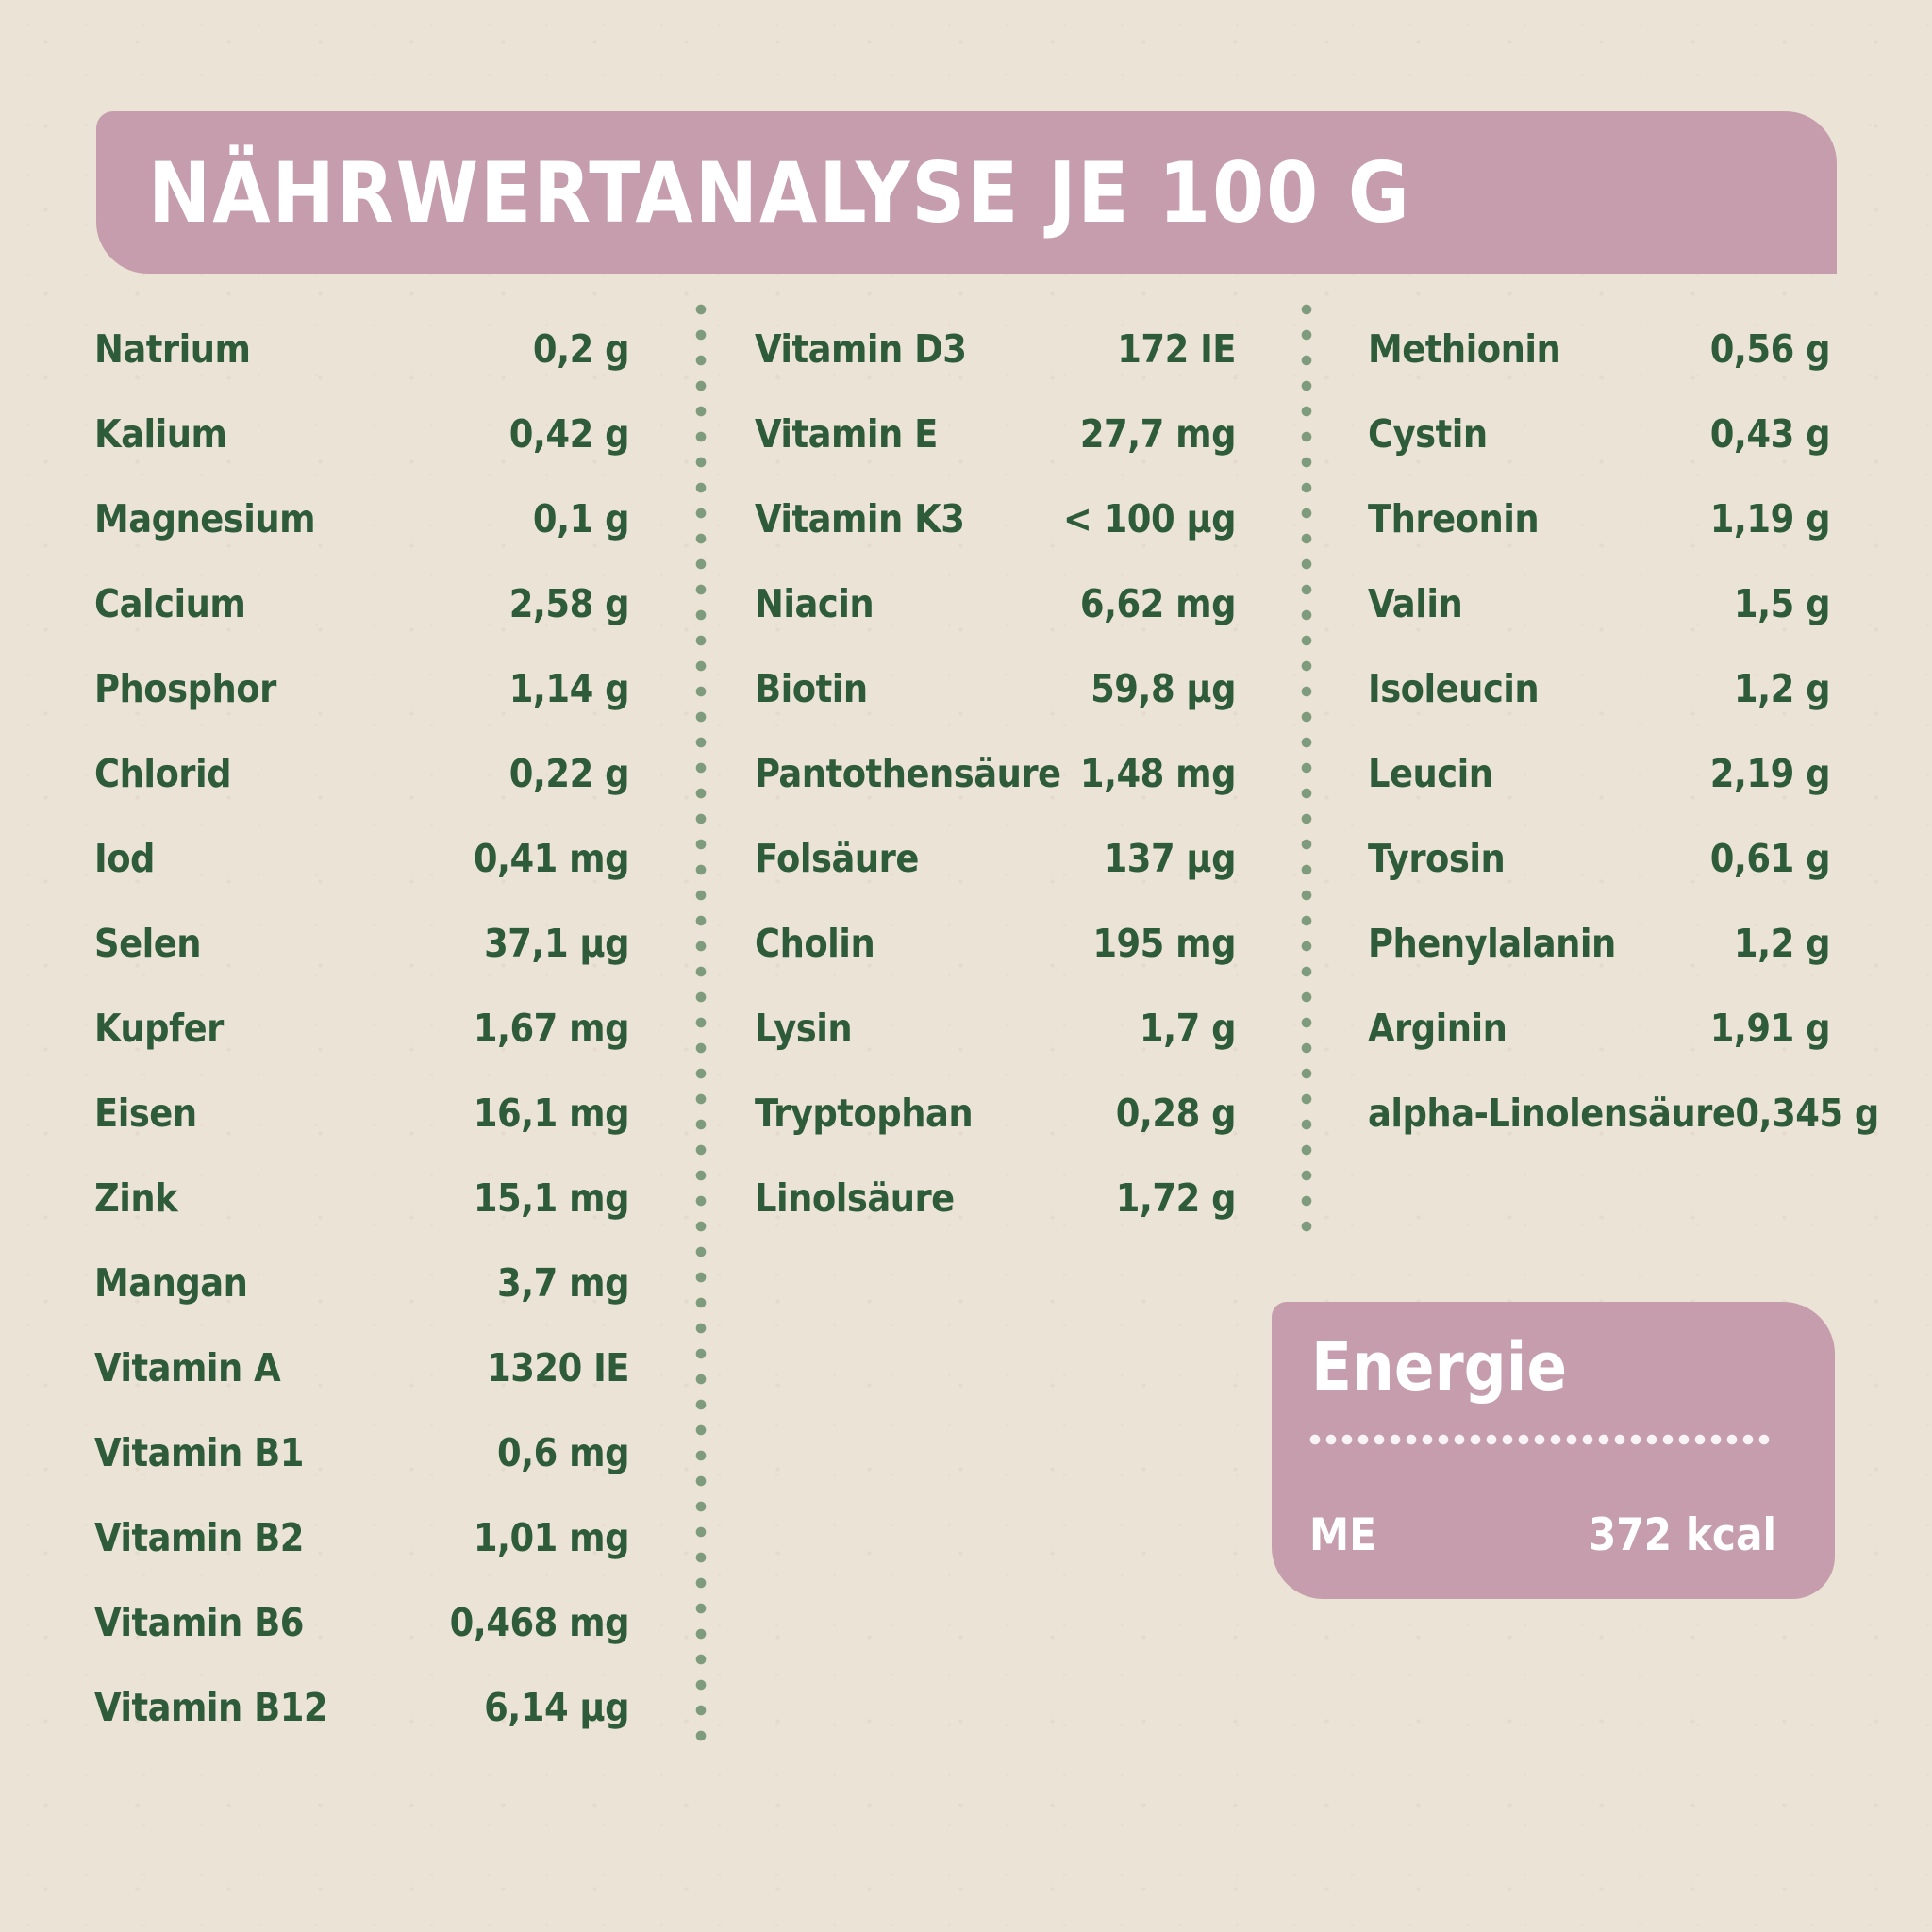  What do you see at coordinates (551, 1113) in the screenshot?
I see `nutrient-value: 16,1 mg` at bounding box center [551, 1113].